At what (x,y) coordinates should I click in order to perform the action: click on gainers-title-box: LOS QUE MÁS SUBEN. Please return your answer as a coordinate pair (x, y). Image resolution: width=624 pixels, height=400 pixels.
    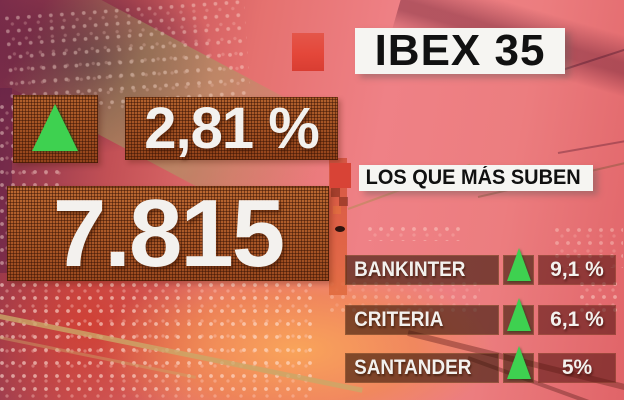
    Looking at the image, I should click on (476, 178).